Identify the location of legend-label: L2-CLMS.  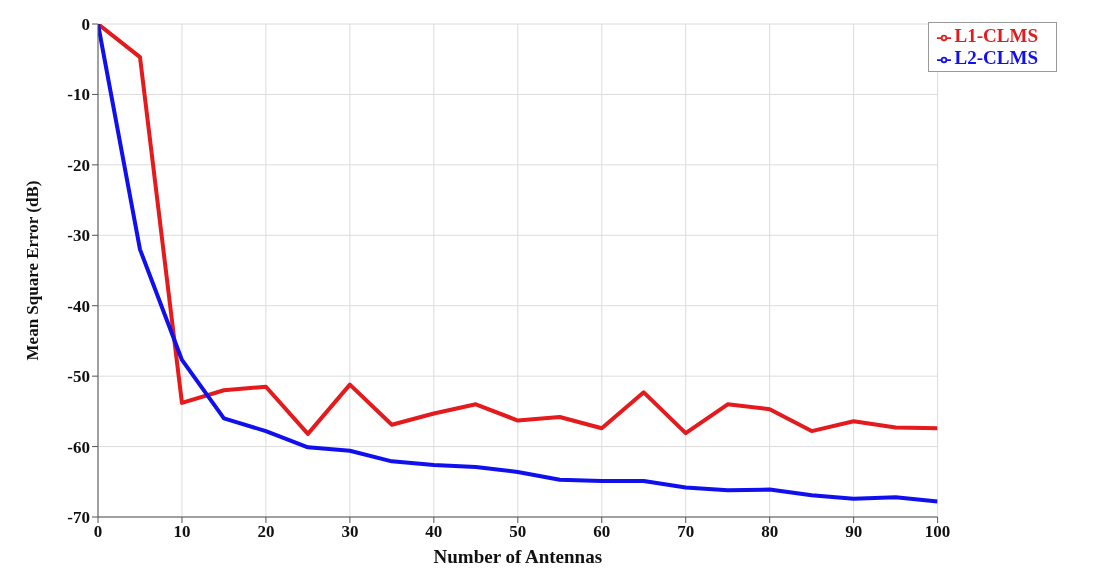
(996, 57).